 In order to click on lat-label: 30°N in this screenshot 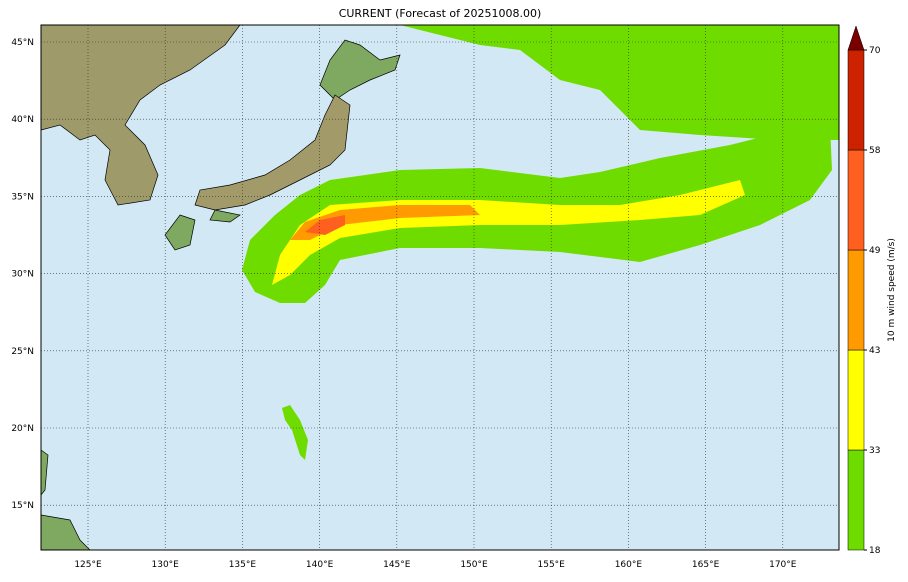, I will do `click(22, 275)`.